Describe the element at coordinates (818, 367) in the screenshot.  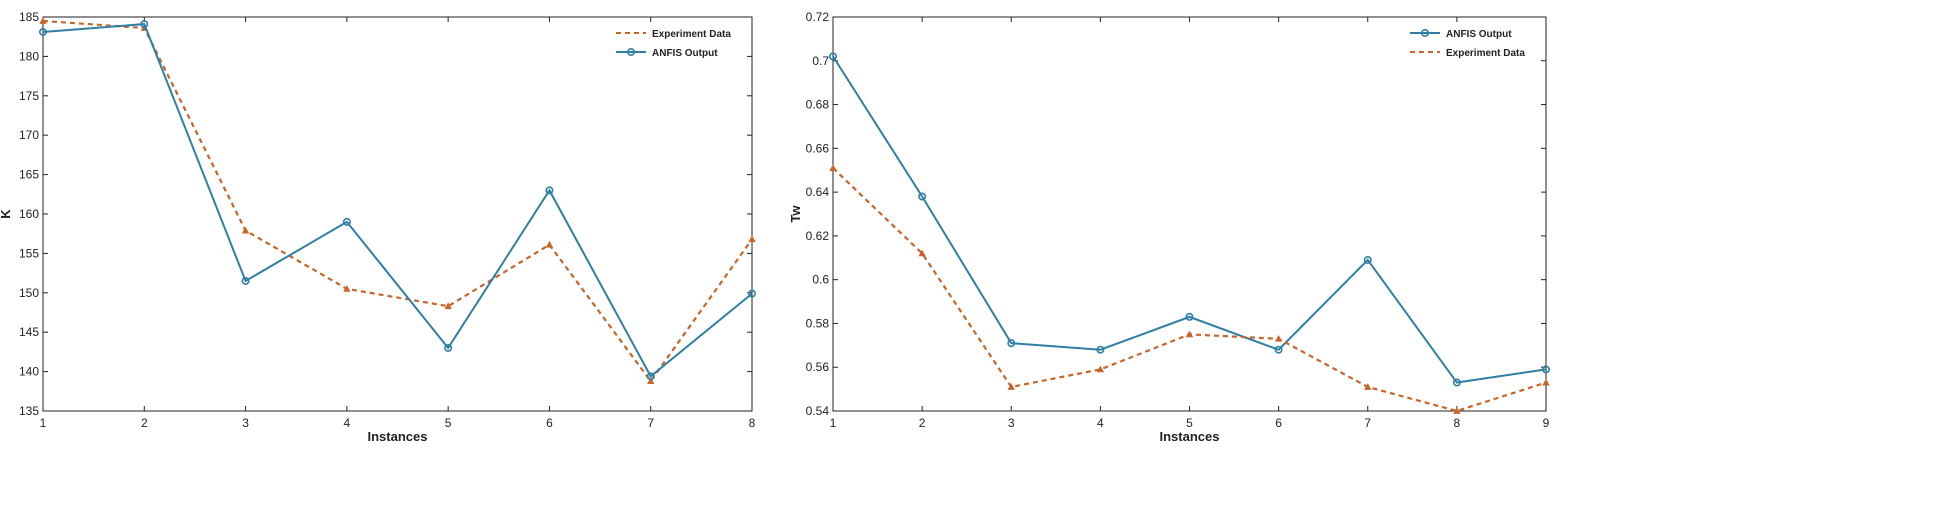
I see `y-tick-label: 0.56` at that location.